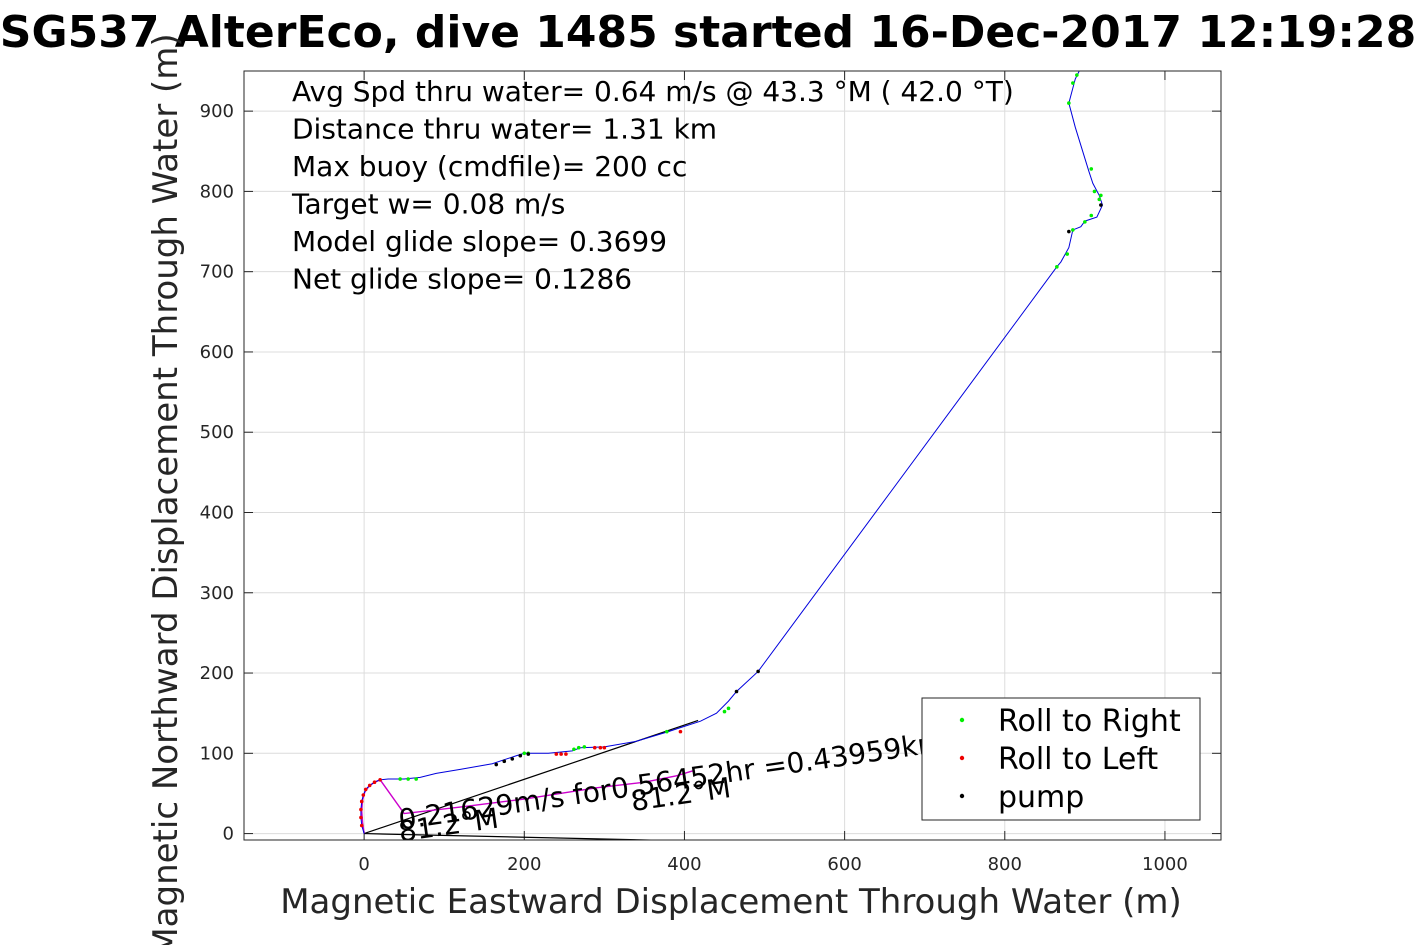 This screenshot has width=1417, height=950. What do you see at coordinates (524, 864) in the screenshot?
I see `x-tick-label: 200` at bounding box center [524, 864].